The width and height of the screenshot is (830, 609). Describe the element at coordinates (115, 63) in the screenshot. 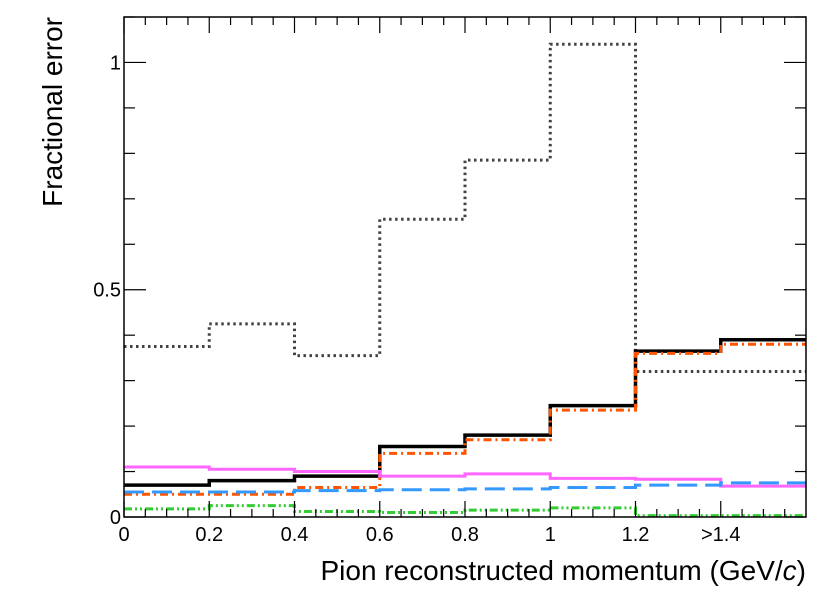

I see `y-tick-label: 1` at that location.